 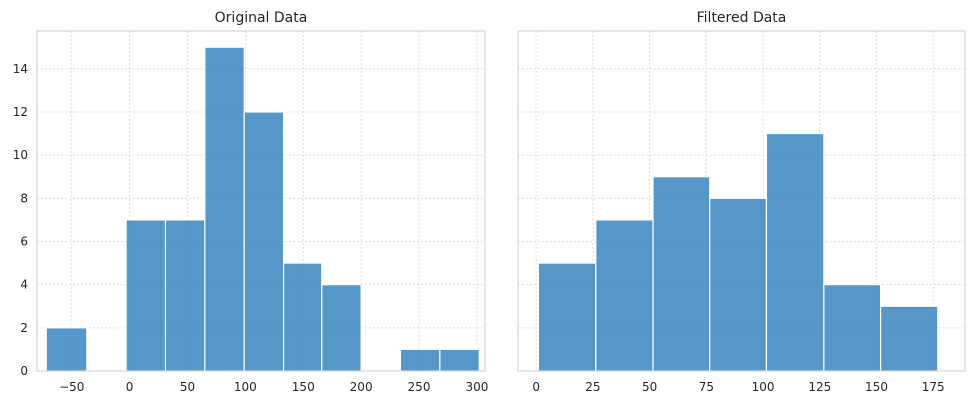 I want to click on x-tick-label: 125, so click(x=819, y=387).